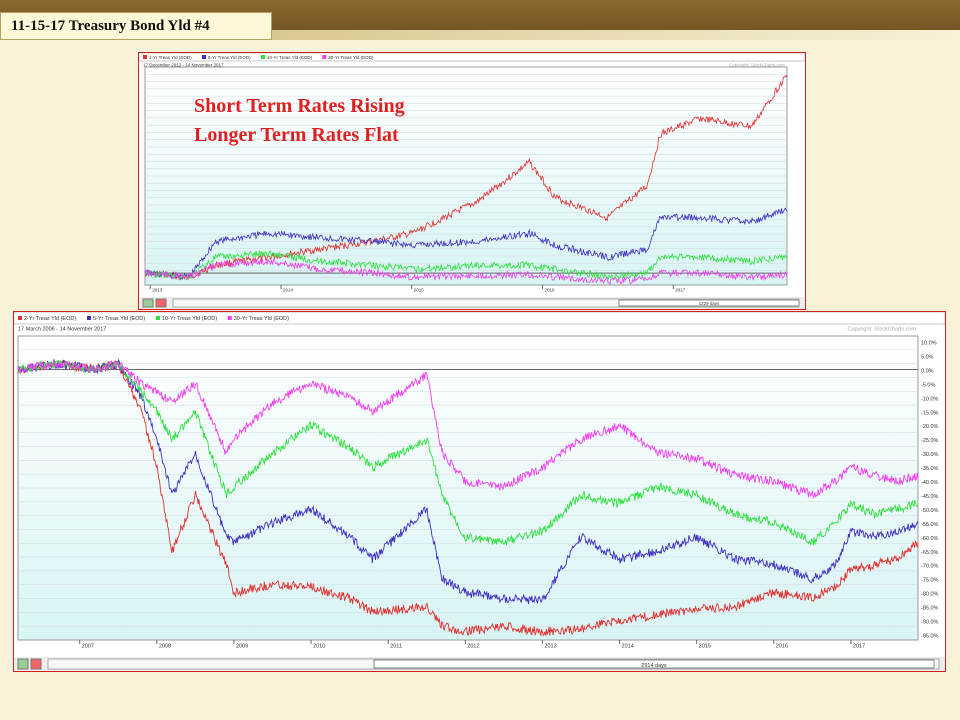 The height and width of the screenshot is (720, 960). What do you see at coordinates (473, 647) in the screenshot?
I see `x-tick-label: 2012` at bounding box center [473, 647].